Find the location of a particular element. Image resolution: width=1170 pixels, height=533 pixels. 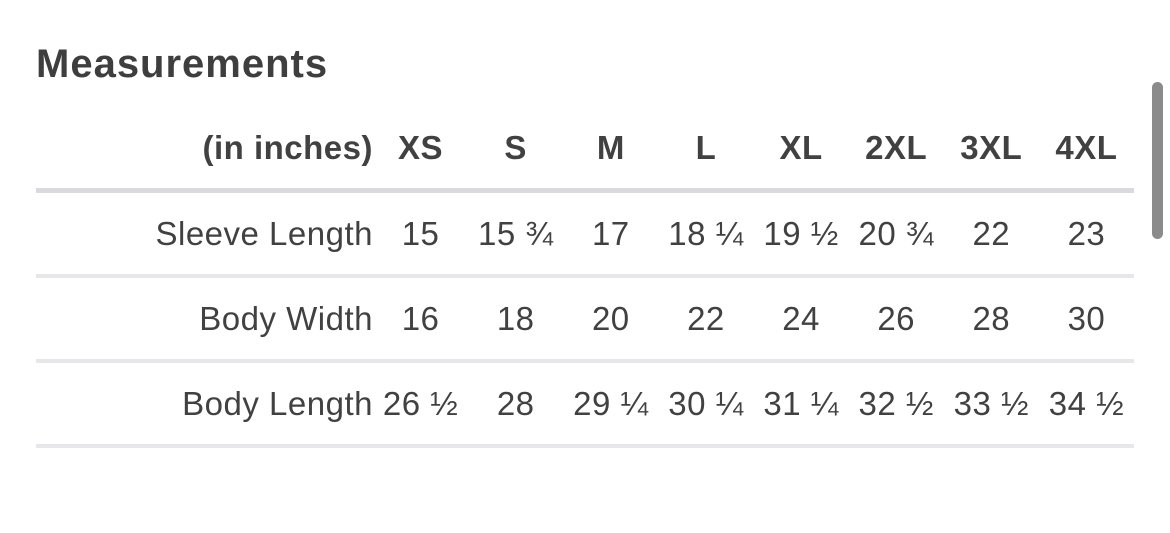

column-header-xl: XL is located at coordinates (801, 147).